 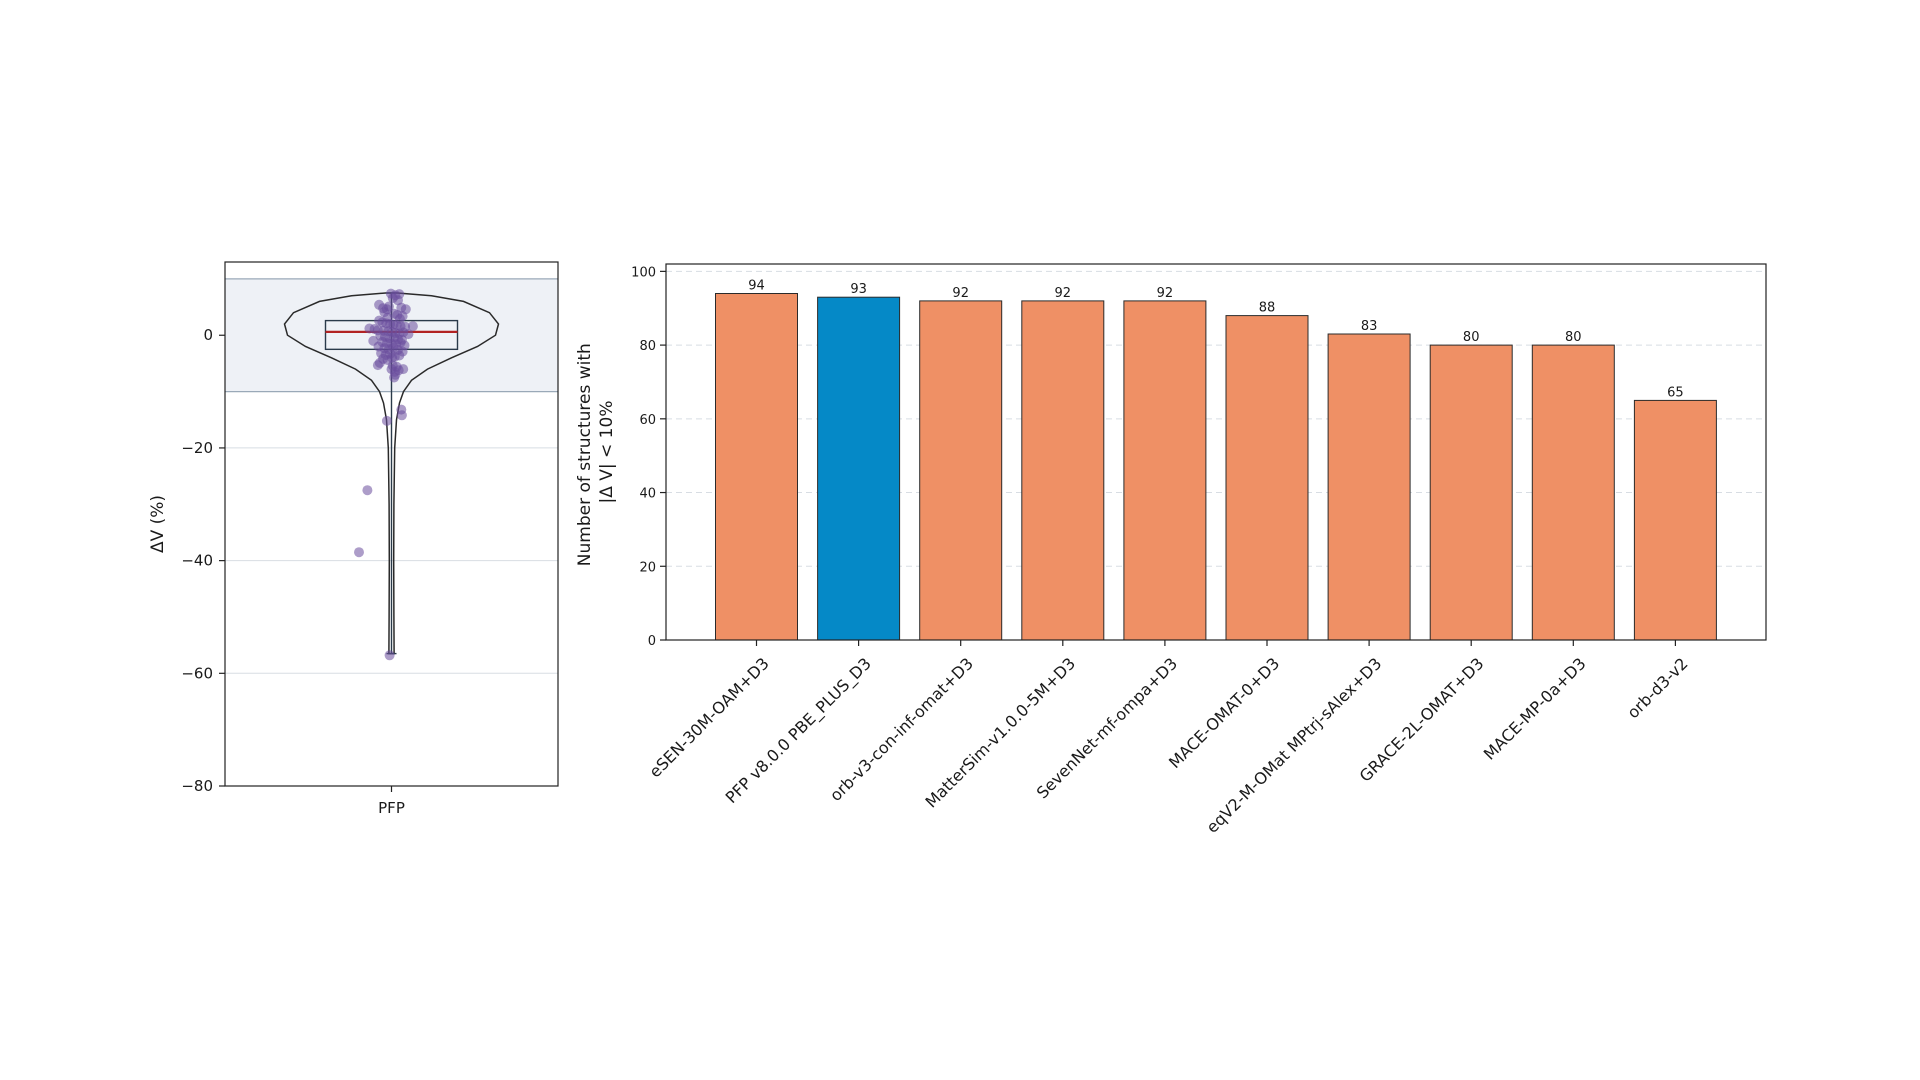 I want to click on violin-y-ticks: 0 −20 −40 −60 −80, so click(x=203, y=560).